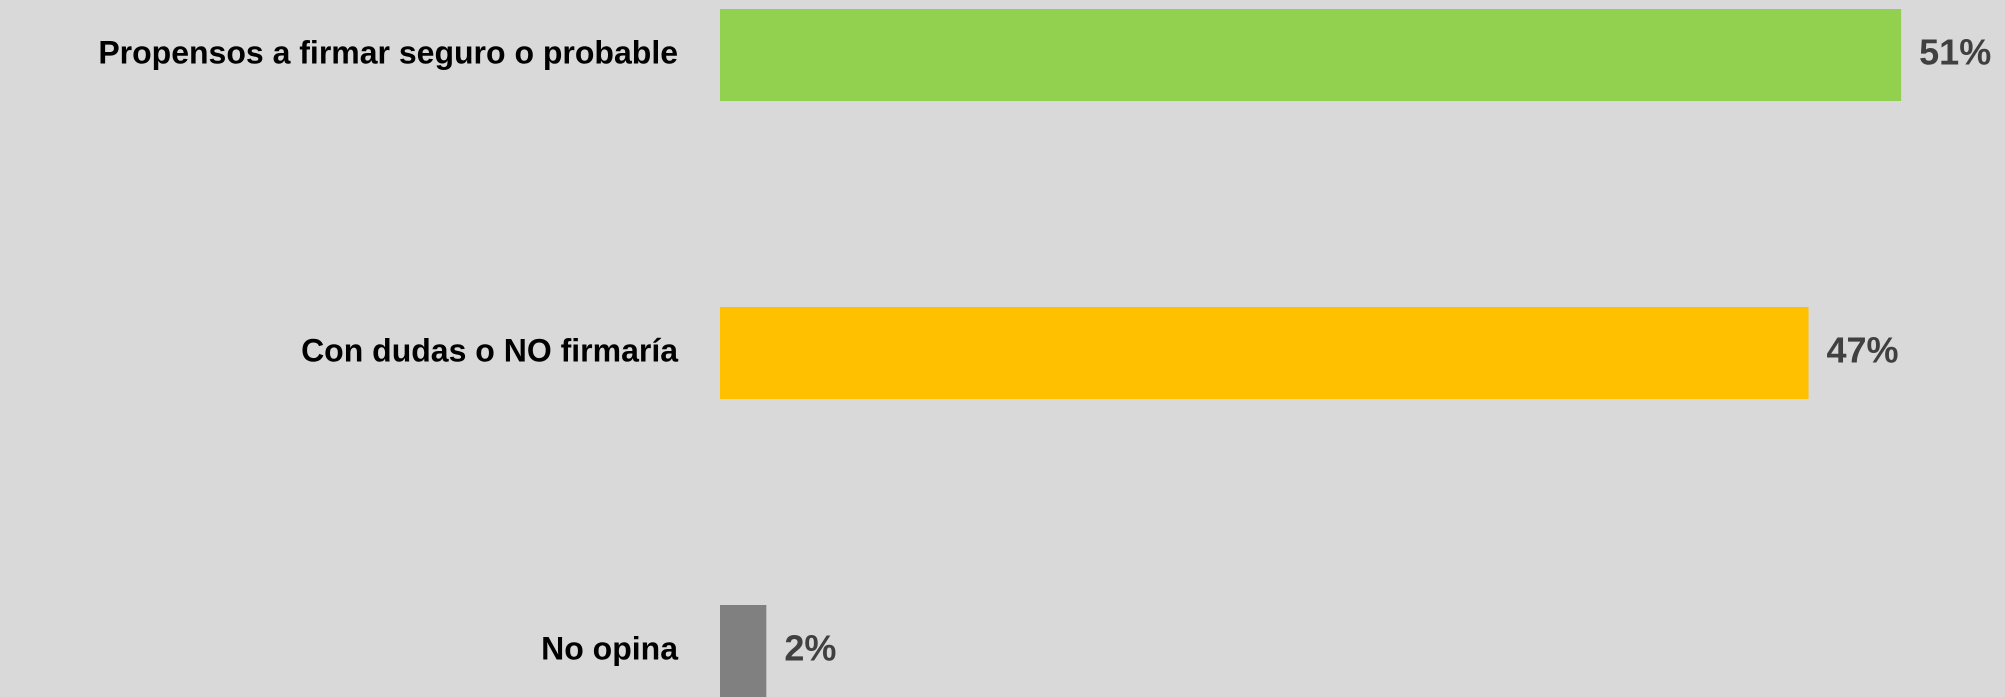  Describe the element at coordinates (609, 648) in the screenshot. I see `category-label: No opina` at that location.